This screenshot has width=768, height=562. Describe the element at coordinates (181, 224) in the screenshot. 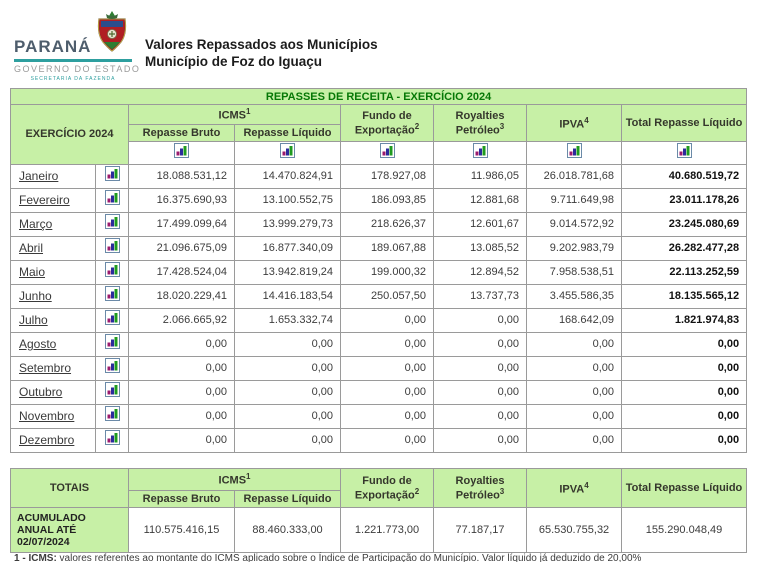

I see `value-cell: 17.499.099,64` at that location.